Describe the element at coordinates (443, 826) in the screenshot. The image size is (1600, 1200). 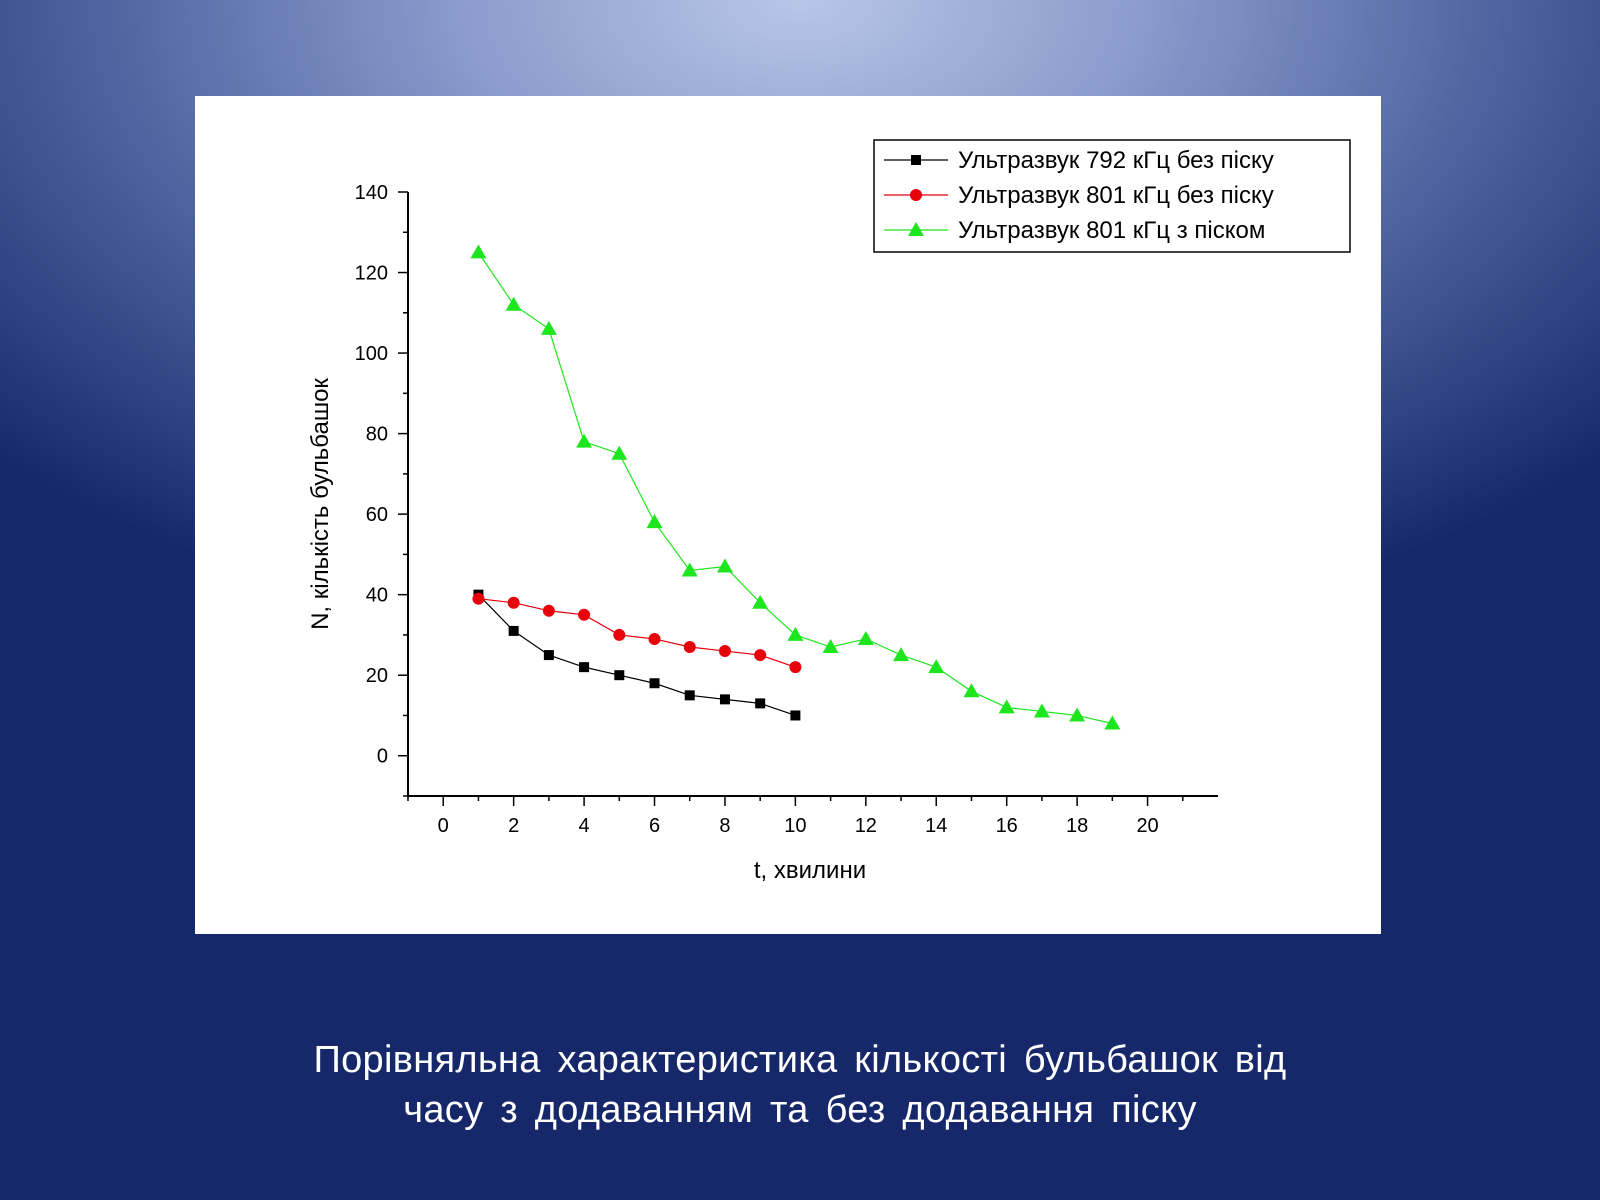
I see `x-tick-label: 0` at that location.